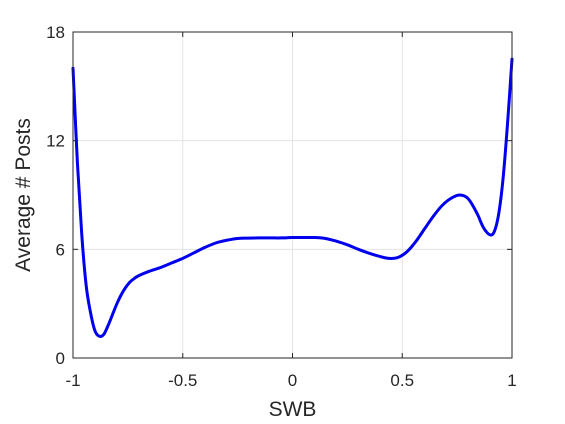 The height and width of the screenshot is (424, 565). I want to click on y-axis-label: Average # Posts, so click(23, 195).